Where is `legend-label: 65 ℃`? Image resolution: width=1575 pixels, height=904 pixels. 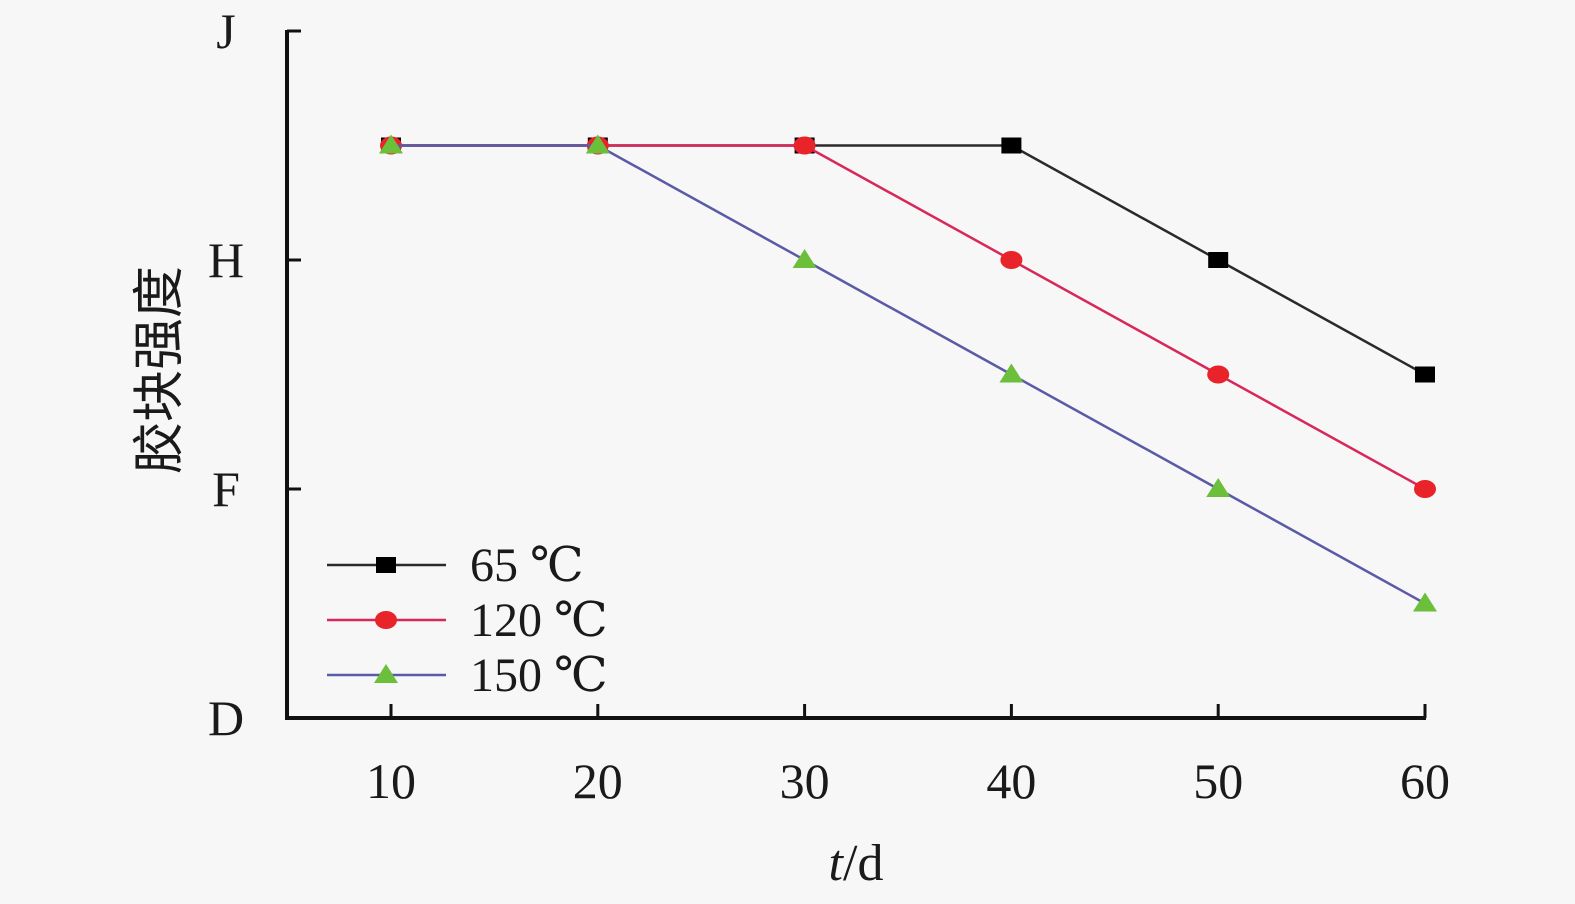 legend-label: 65 ℃ is located at coordinates (527, 565).